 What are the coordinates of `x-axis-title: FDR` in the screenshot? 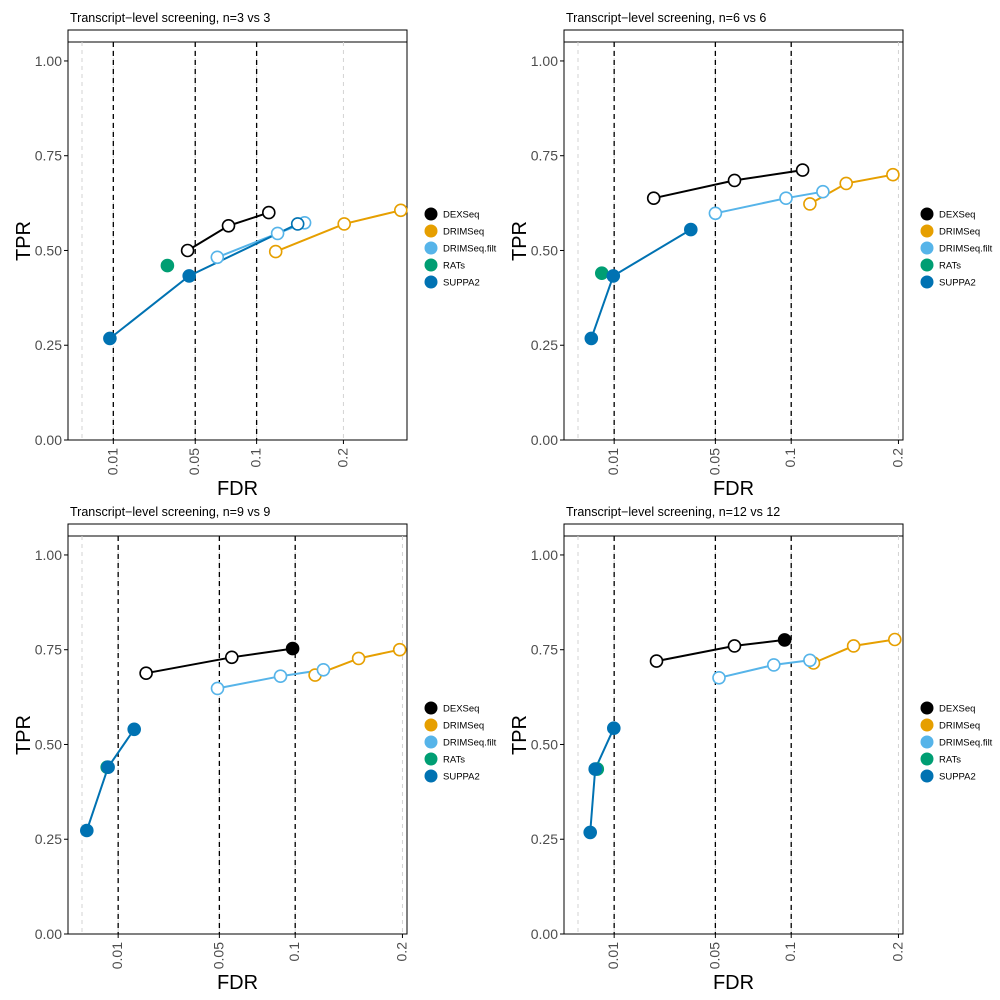 It's located at (237, 983).